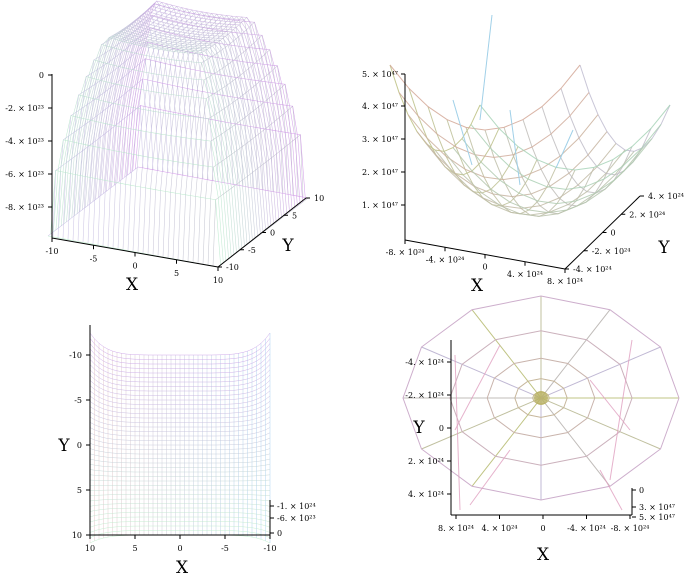 This screenshot has height=577, width=685. Describe the element at coordinates (592, 269) in the screenshot. I see `y-tick-label: -4. × 10²⁴` at that location.